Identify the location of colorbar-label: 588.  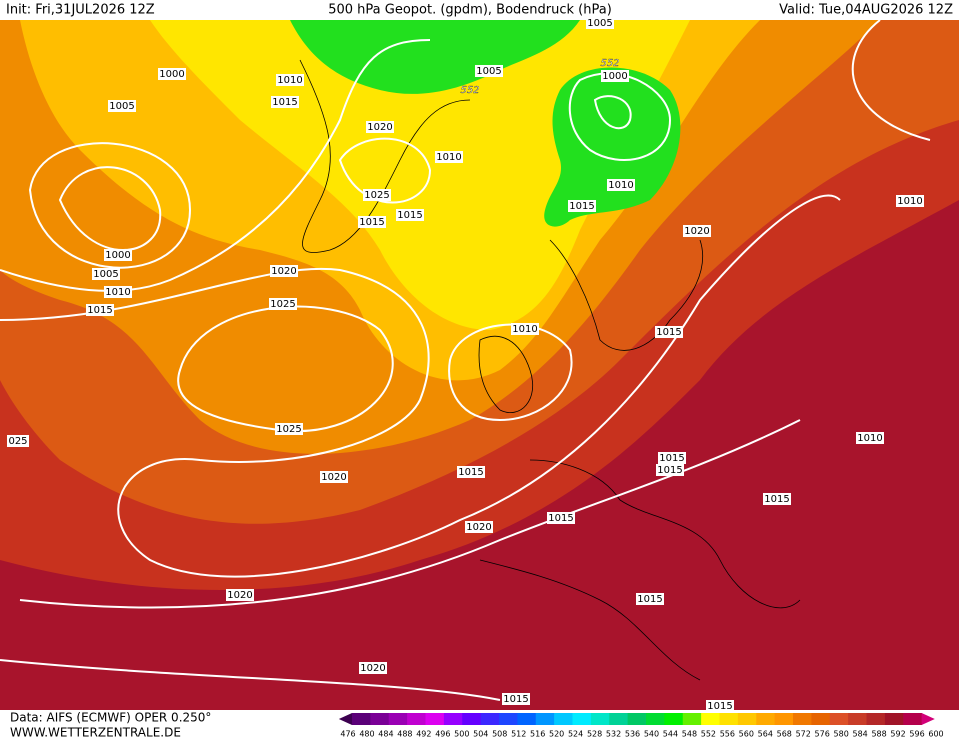
(878, 734).